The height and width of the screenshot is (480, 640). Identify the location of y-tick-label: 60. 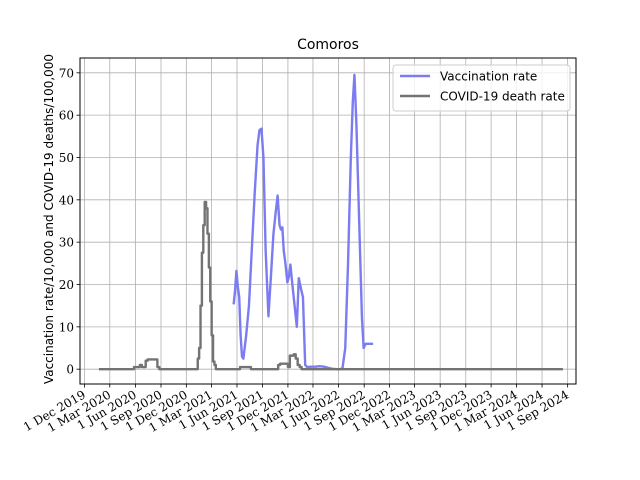
(66, 116).